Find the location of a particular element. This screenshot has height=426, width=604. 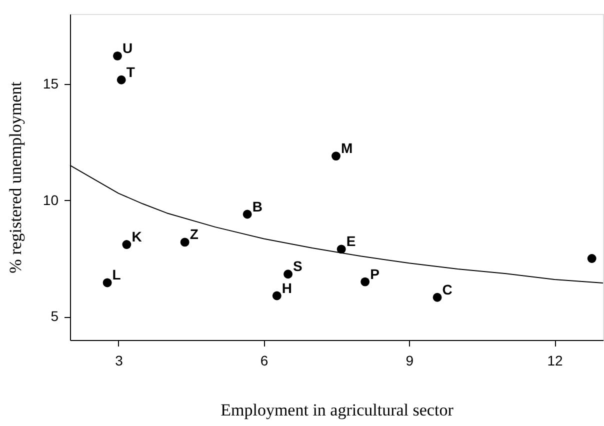

annotation: P is located at coordinates (375, 274).